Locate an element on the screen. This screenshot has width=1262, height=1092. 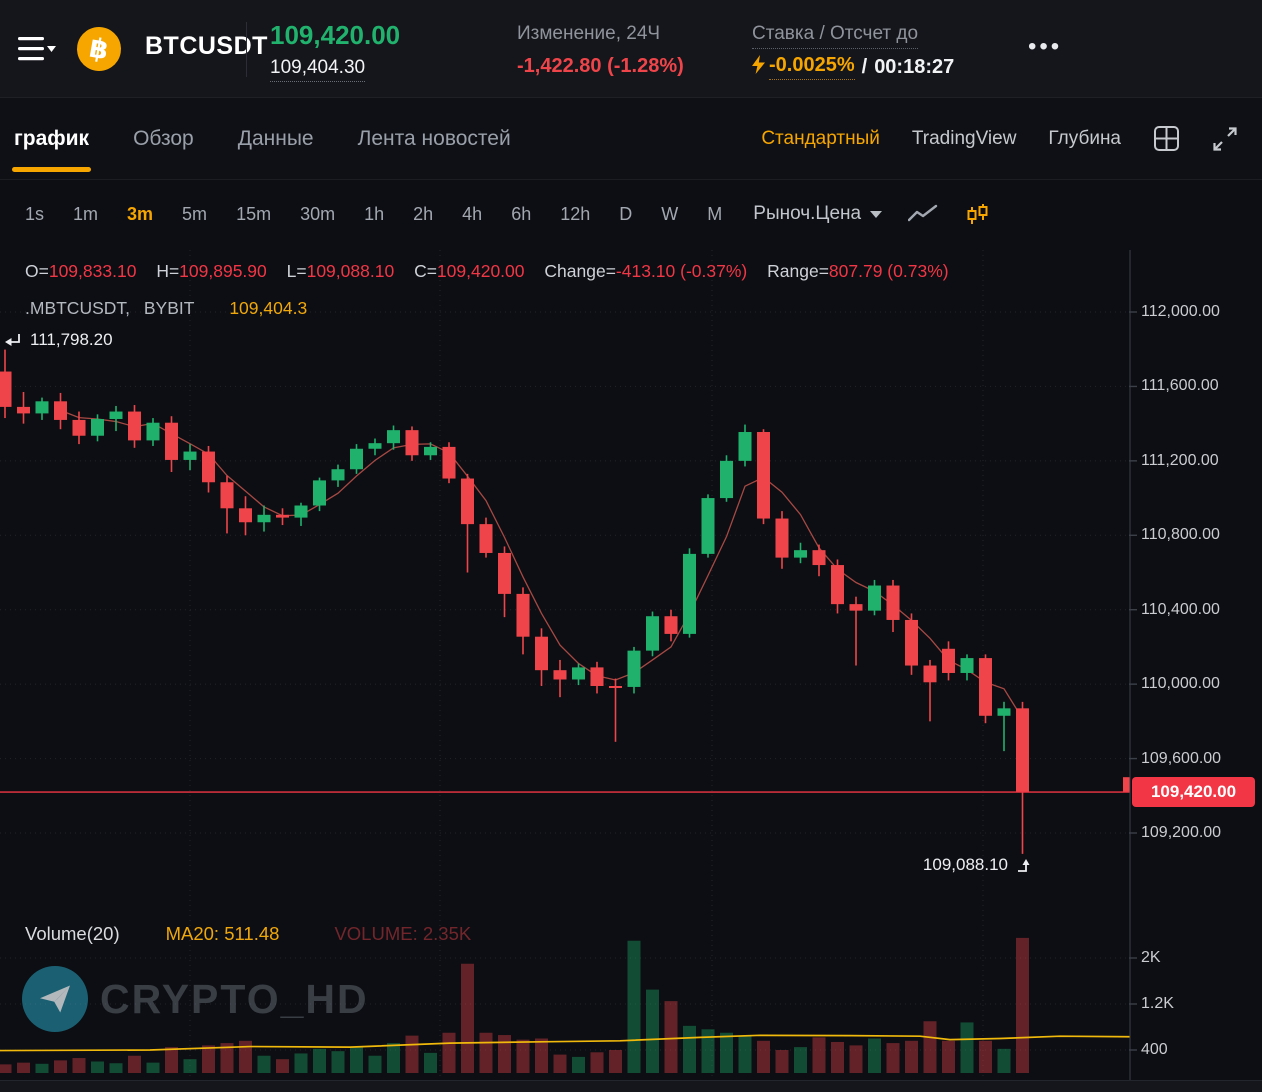
timeframe-6h: 6h is located at coordinates (521, 213).